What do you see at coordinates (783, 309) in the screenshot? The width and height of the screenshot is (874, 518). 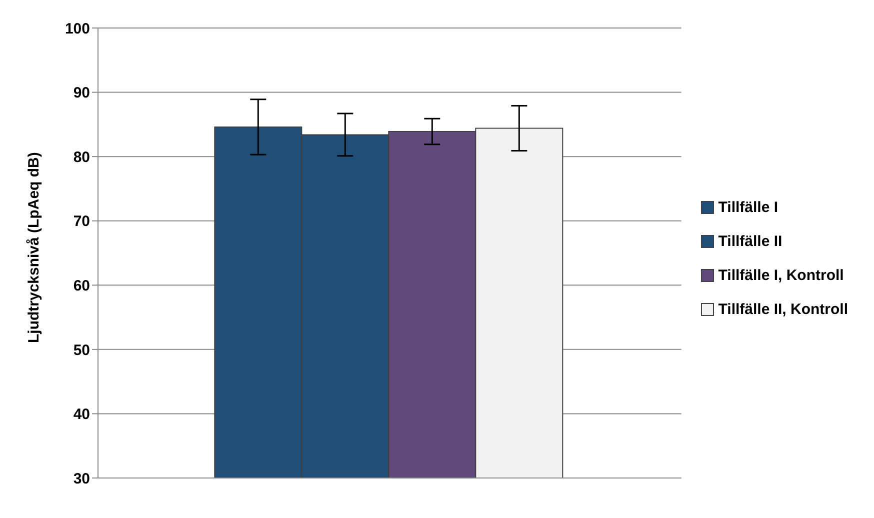 I see `legend-label: Tillfälle II, Kontroll` at bounding box center [783, 309].